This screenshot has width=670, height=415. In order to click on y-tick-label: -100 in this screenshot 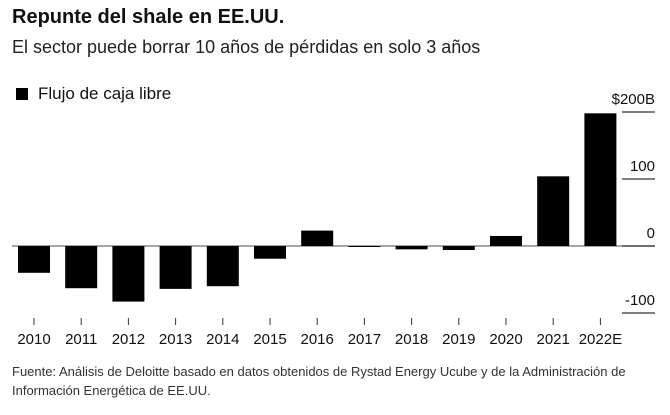, I will do `click(640, 300)`.